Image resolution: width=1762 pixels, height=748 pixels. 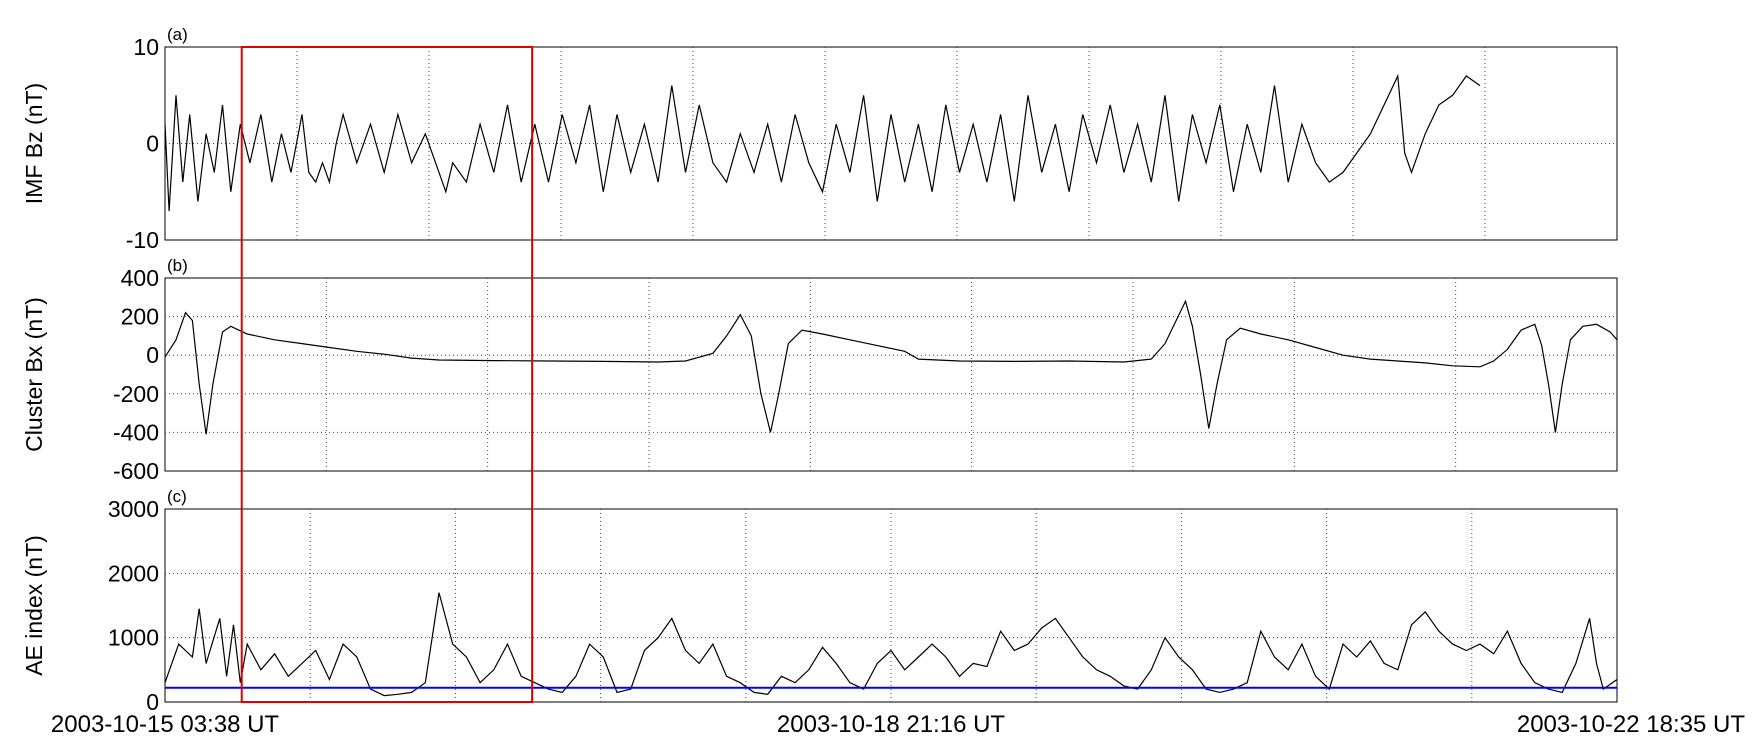 What do you see at coordinates (133, 509) in the screenshot?
I see `y-tick-label: 3000` at bounding box center [133, 509].